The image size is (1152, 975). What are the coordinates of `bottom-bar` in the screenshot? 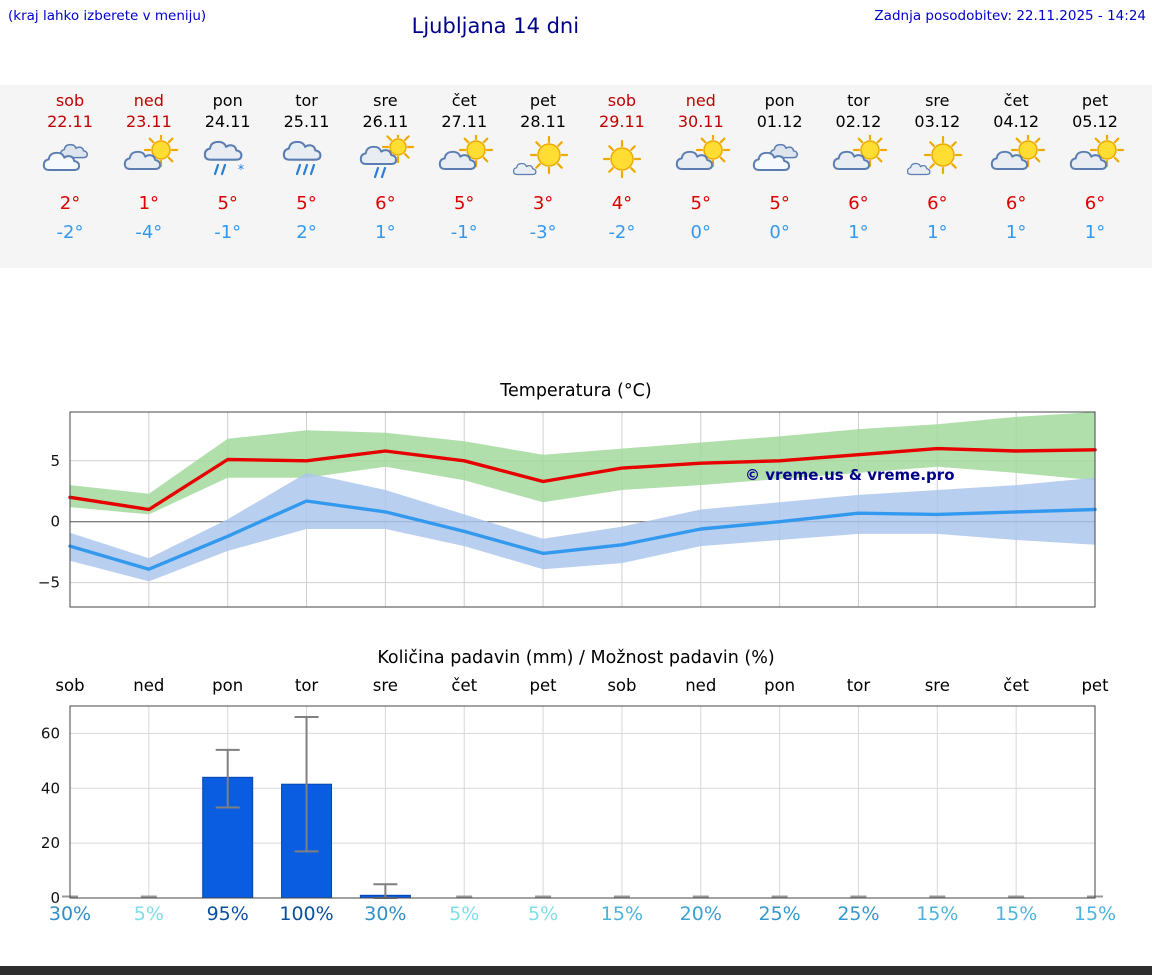 It's located at (576, 970).